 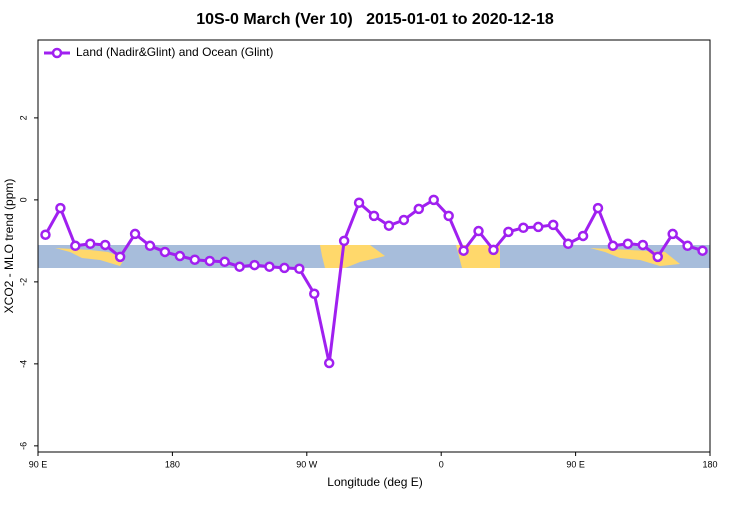 I want to click on x-axis-label: Longitude (deg E), so click(x=374, y=482).